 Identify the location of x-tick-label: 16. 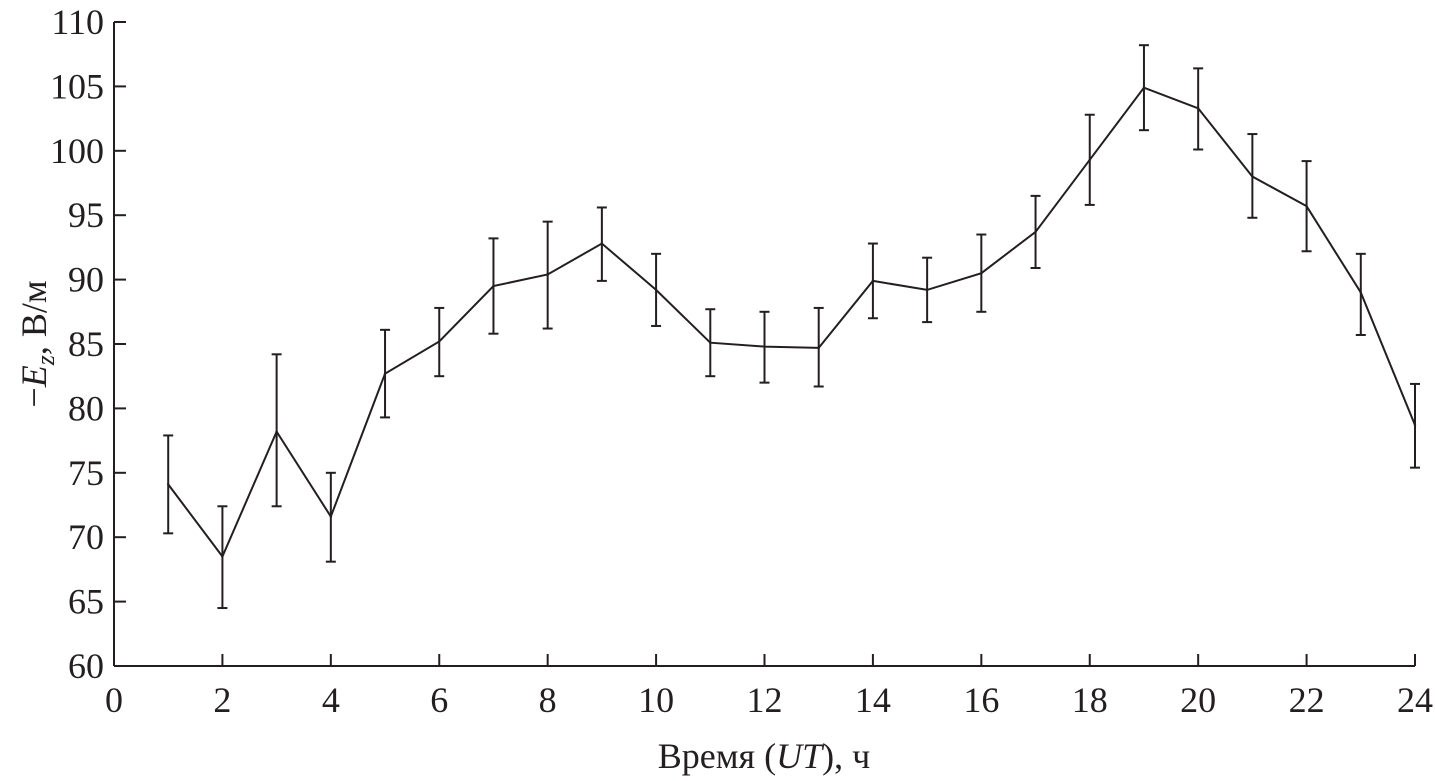
(981, 700).